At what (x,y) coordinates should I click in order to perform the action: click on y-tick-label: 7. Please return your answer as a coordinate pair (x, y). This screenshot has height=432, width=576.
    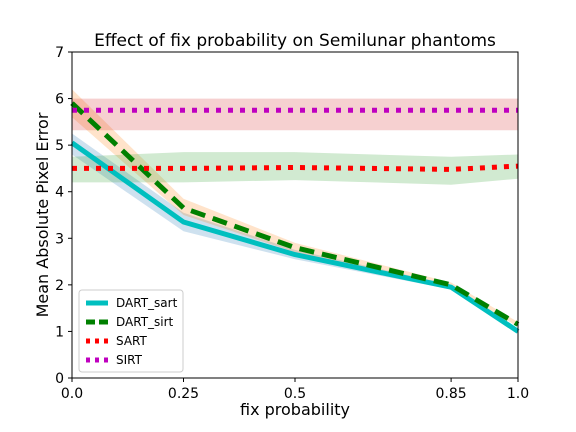
    Looking at the image, I should click on (59, 53).